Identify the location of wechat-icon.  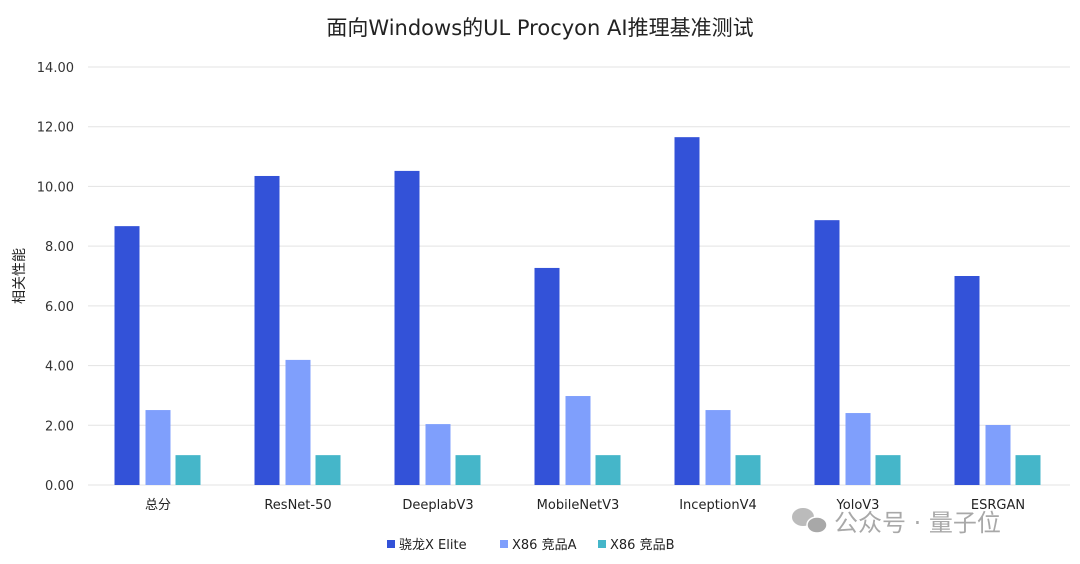
(810, 521).